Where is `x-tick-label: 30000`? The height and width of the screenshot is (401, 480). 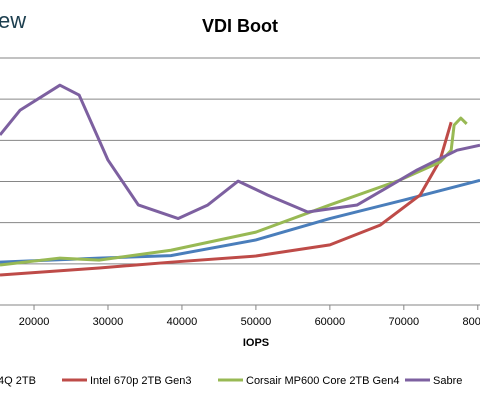 x-tick-label: 30000 is located at coordinates (108, 322).